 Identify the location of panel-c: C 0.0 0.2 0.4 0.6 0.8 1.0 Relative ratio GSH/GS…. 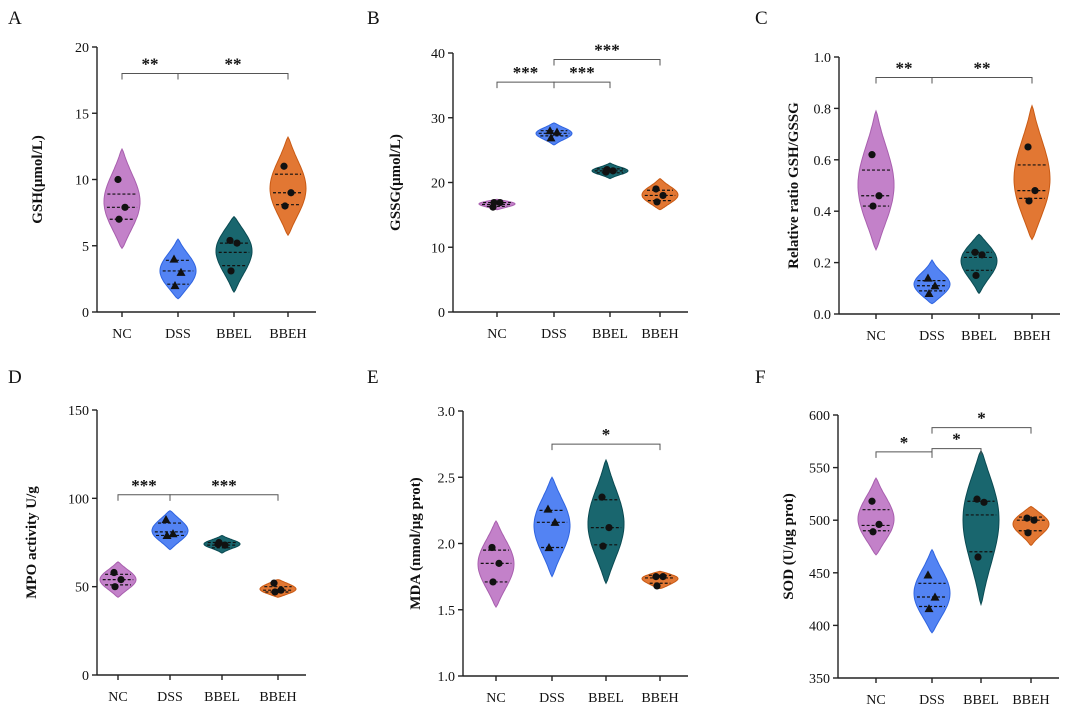
(907, 176).